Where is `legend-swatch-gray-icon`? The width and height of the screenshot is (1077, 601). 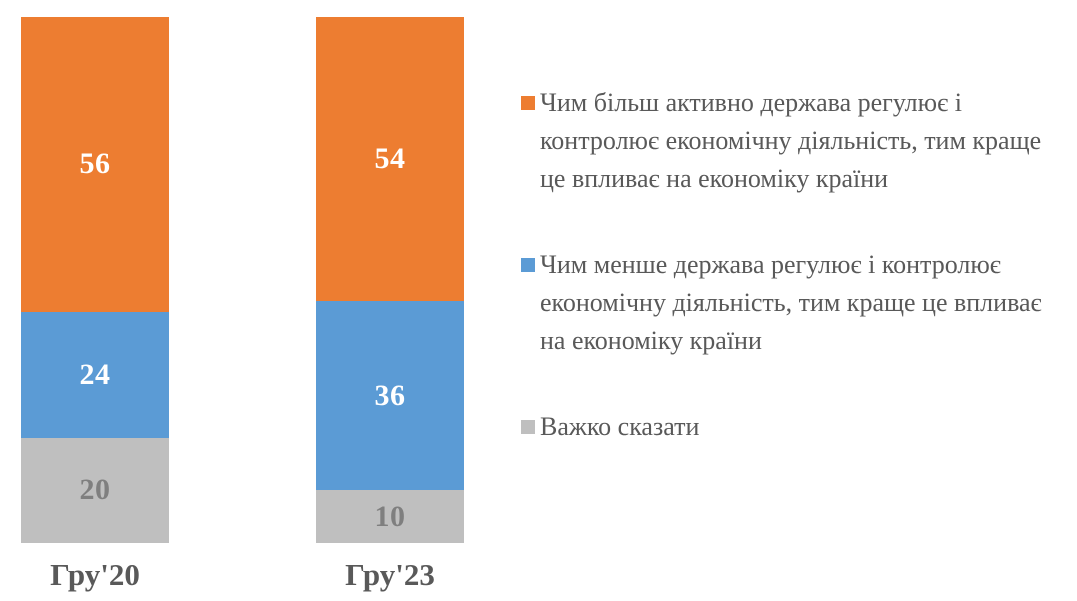 legend-swatch-gray-icon is located at coordinates (528, 427).